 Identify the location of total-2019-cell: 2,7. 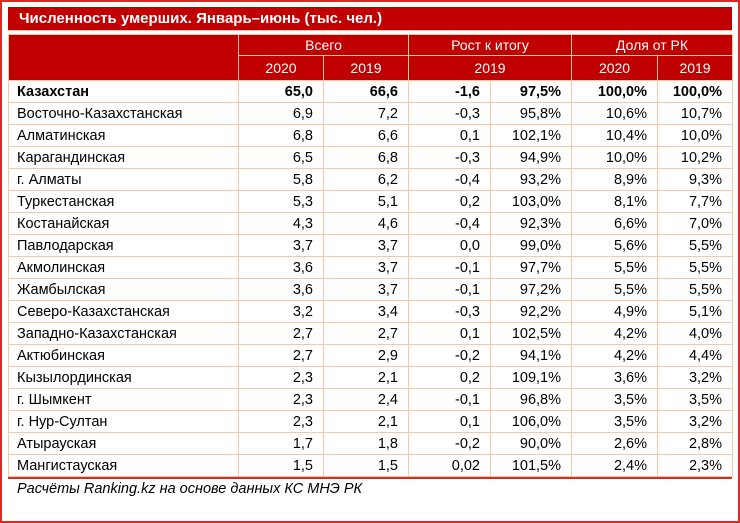
(366, 333).